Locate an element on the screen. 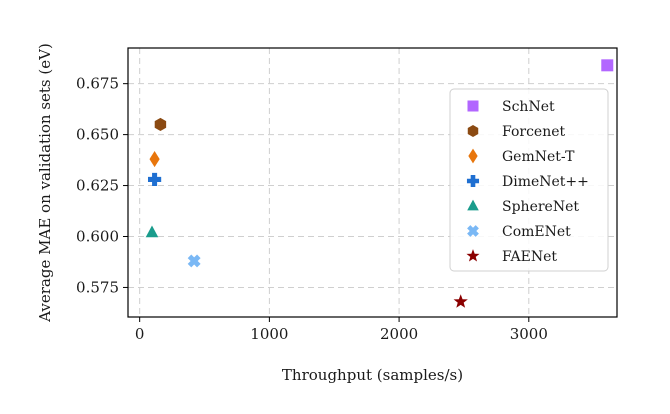 This screenshot has width=670, height=414. legend-label-dimenet: DimeNet++ is located at coordinates (545, 182).